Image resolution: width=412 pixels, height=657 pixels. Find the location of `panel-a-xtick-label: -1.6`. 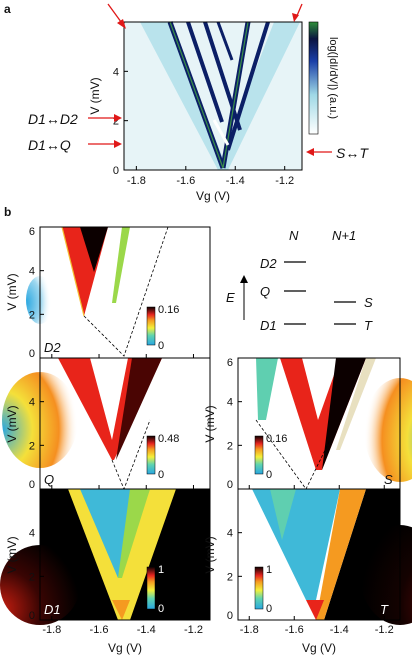

panel-a-xtick-label: -1.6 is located at coordinates (185, 181).